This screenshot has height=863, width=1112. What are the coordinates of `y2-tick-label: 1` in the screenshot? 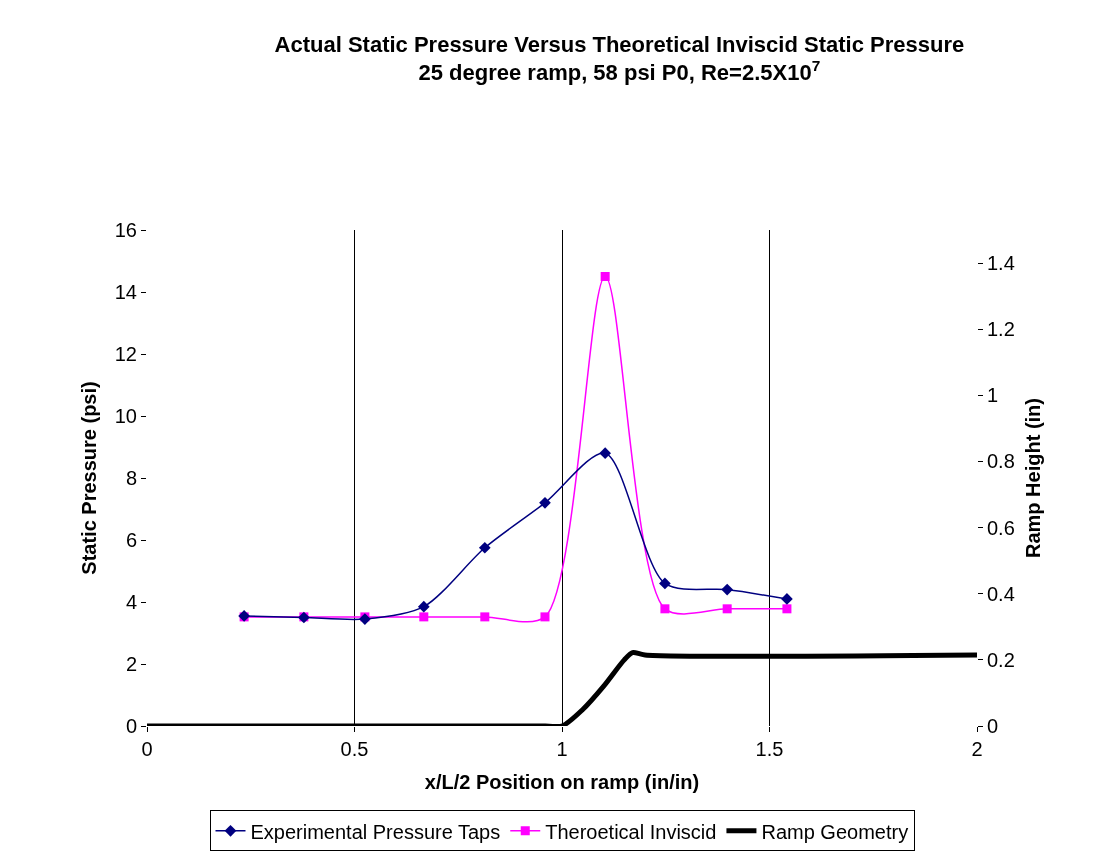 It's located at (993, 395).